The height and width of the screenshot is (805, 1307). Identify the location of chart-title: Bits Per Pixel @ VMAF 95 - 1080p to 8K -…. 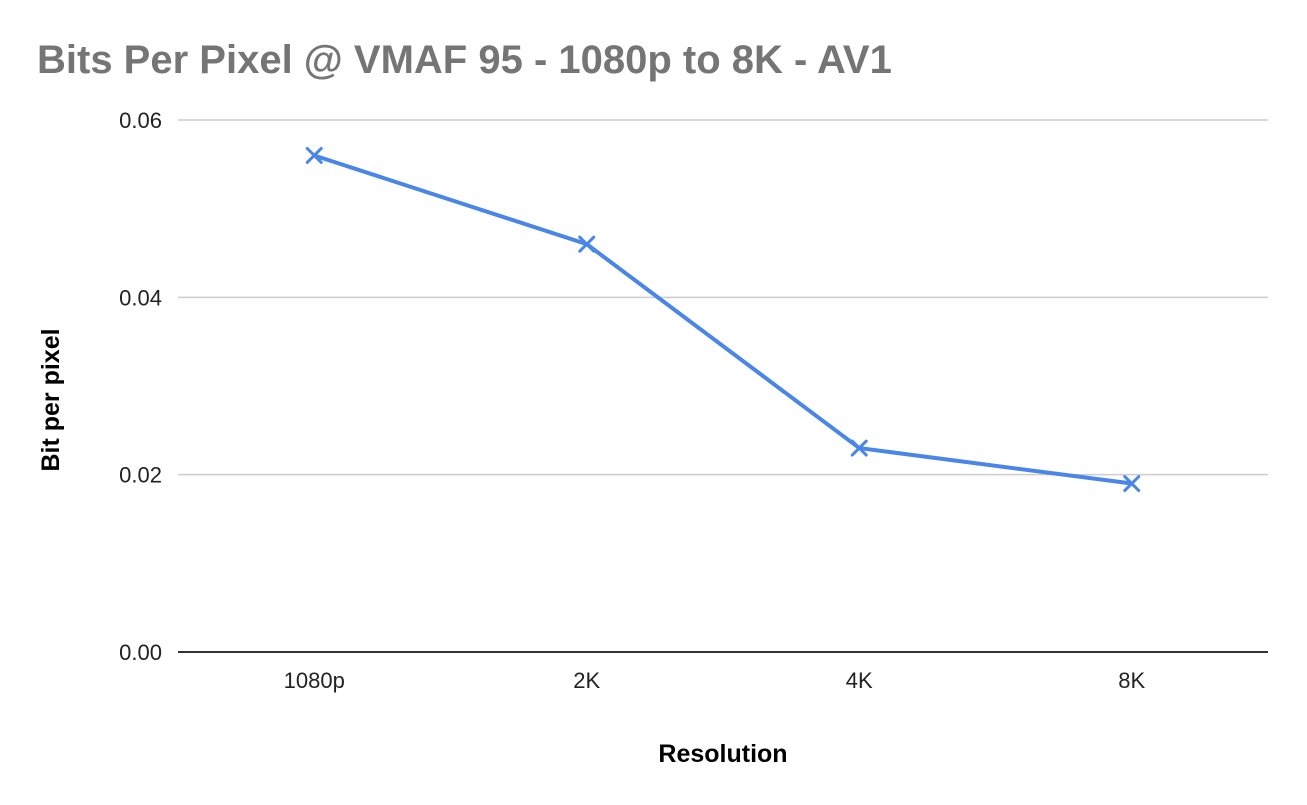
(464, 60).